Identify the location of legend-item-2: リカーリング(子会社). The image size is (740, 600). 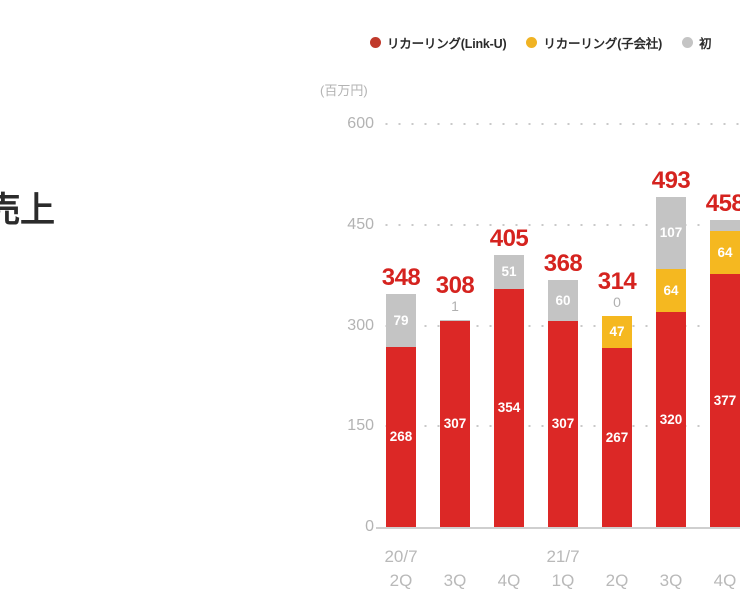
(594, 42).